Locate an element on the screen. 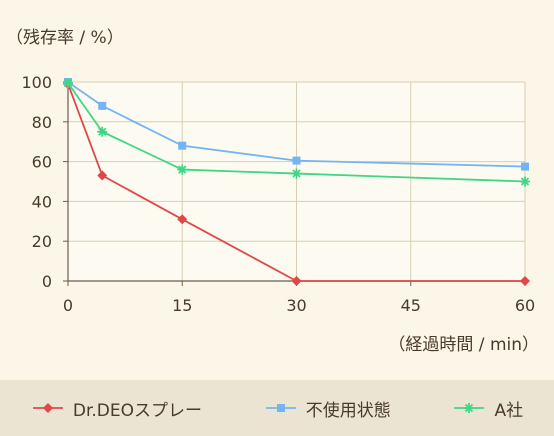 The height and width of the screenshot is (436, 554). x-tick-label: 30 is located at coordinates (296, 305).